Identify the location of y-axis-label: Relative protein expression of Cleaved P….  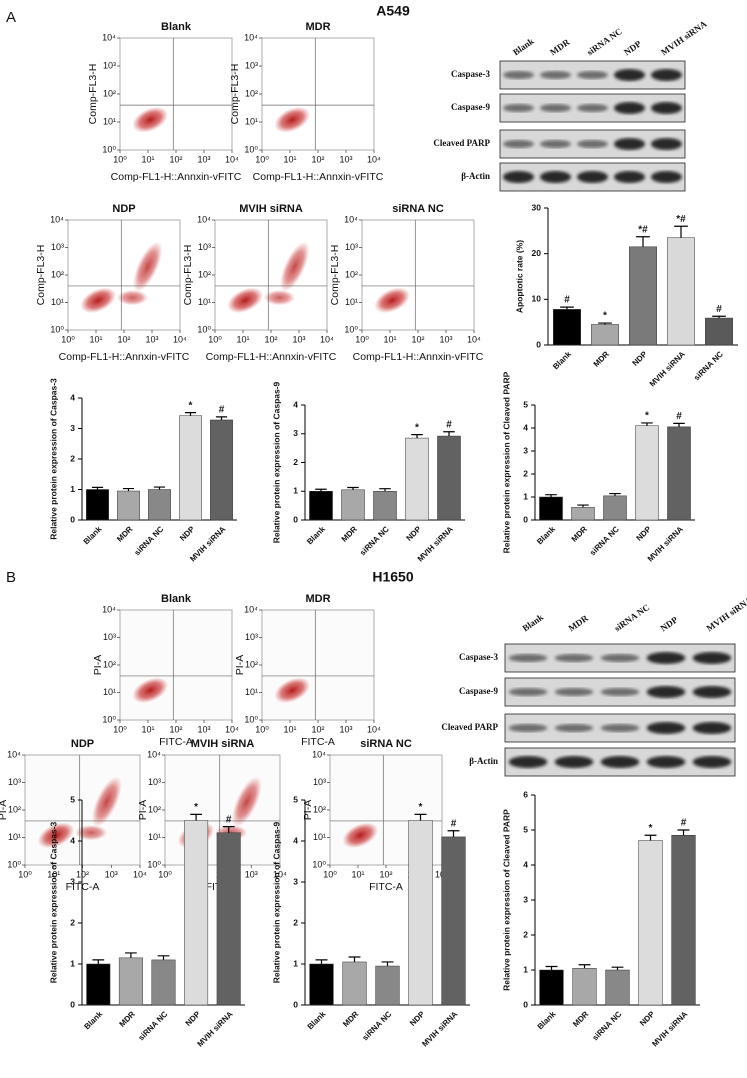
(506, 462).